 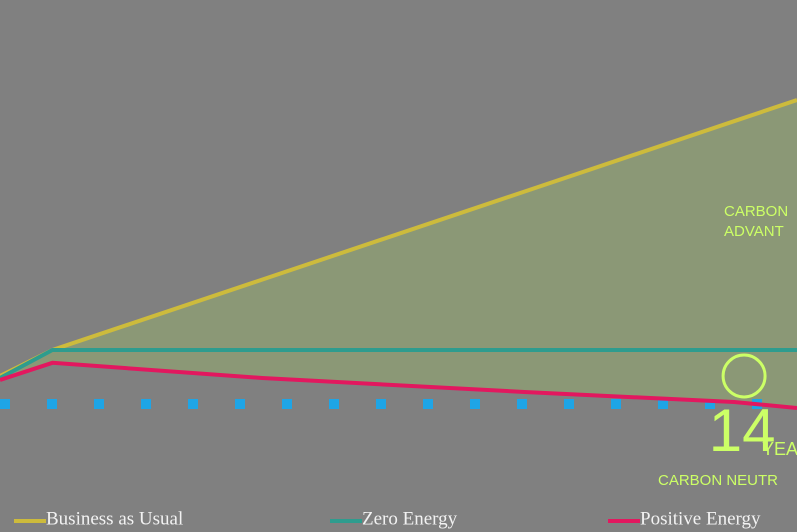 I want to click on annotation: YEA, so click(x=779, y=449).